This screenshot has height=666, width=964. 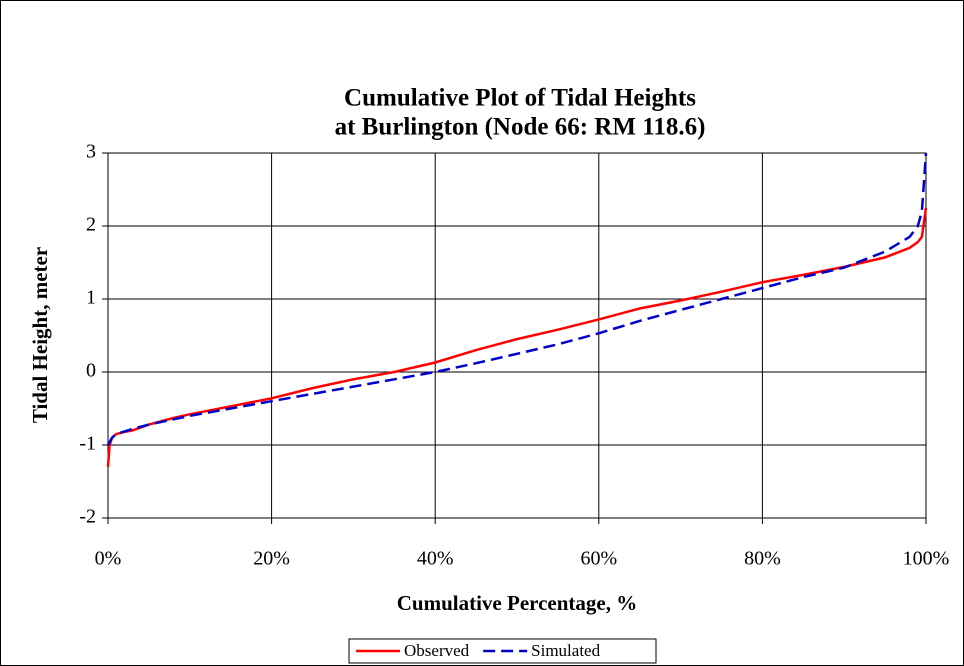 What do you see at coordinates (926, 559) in the screenshot?
I see `x-tick-label: 100%` at bounding box center [926, 559].